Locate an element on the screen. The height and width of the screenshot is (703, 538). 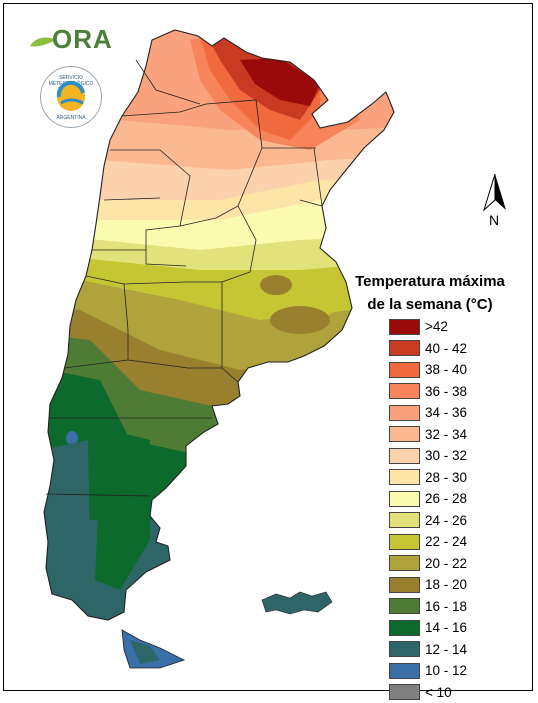
legend-label: 36 - 38 is located at coordinates (446, 391).